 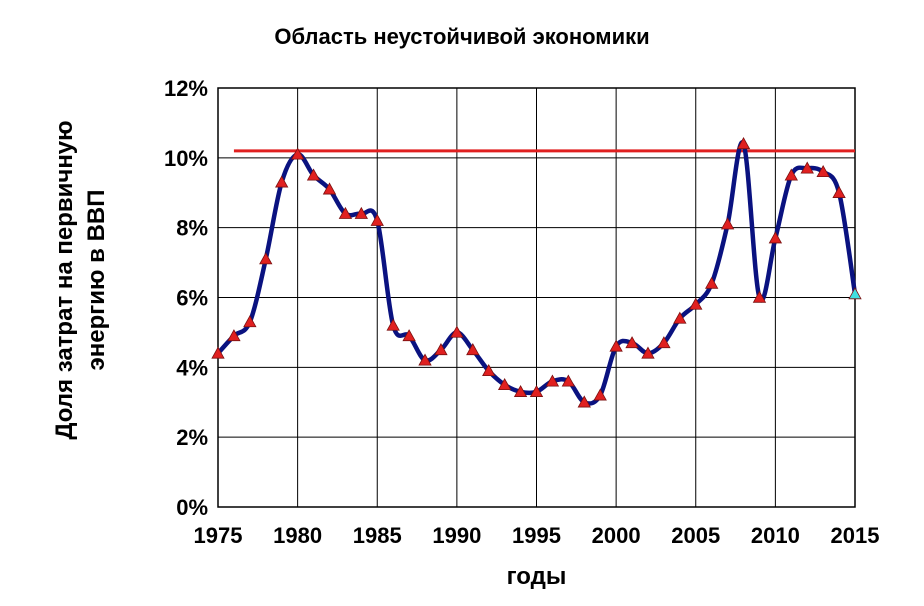 I want to click on y-tick-labels: 0% 2% 4% 6% 8% 10% 12%, so click(x=186, y=298).